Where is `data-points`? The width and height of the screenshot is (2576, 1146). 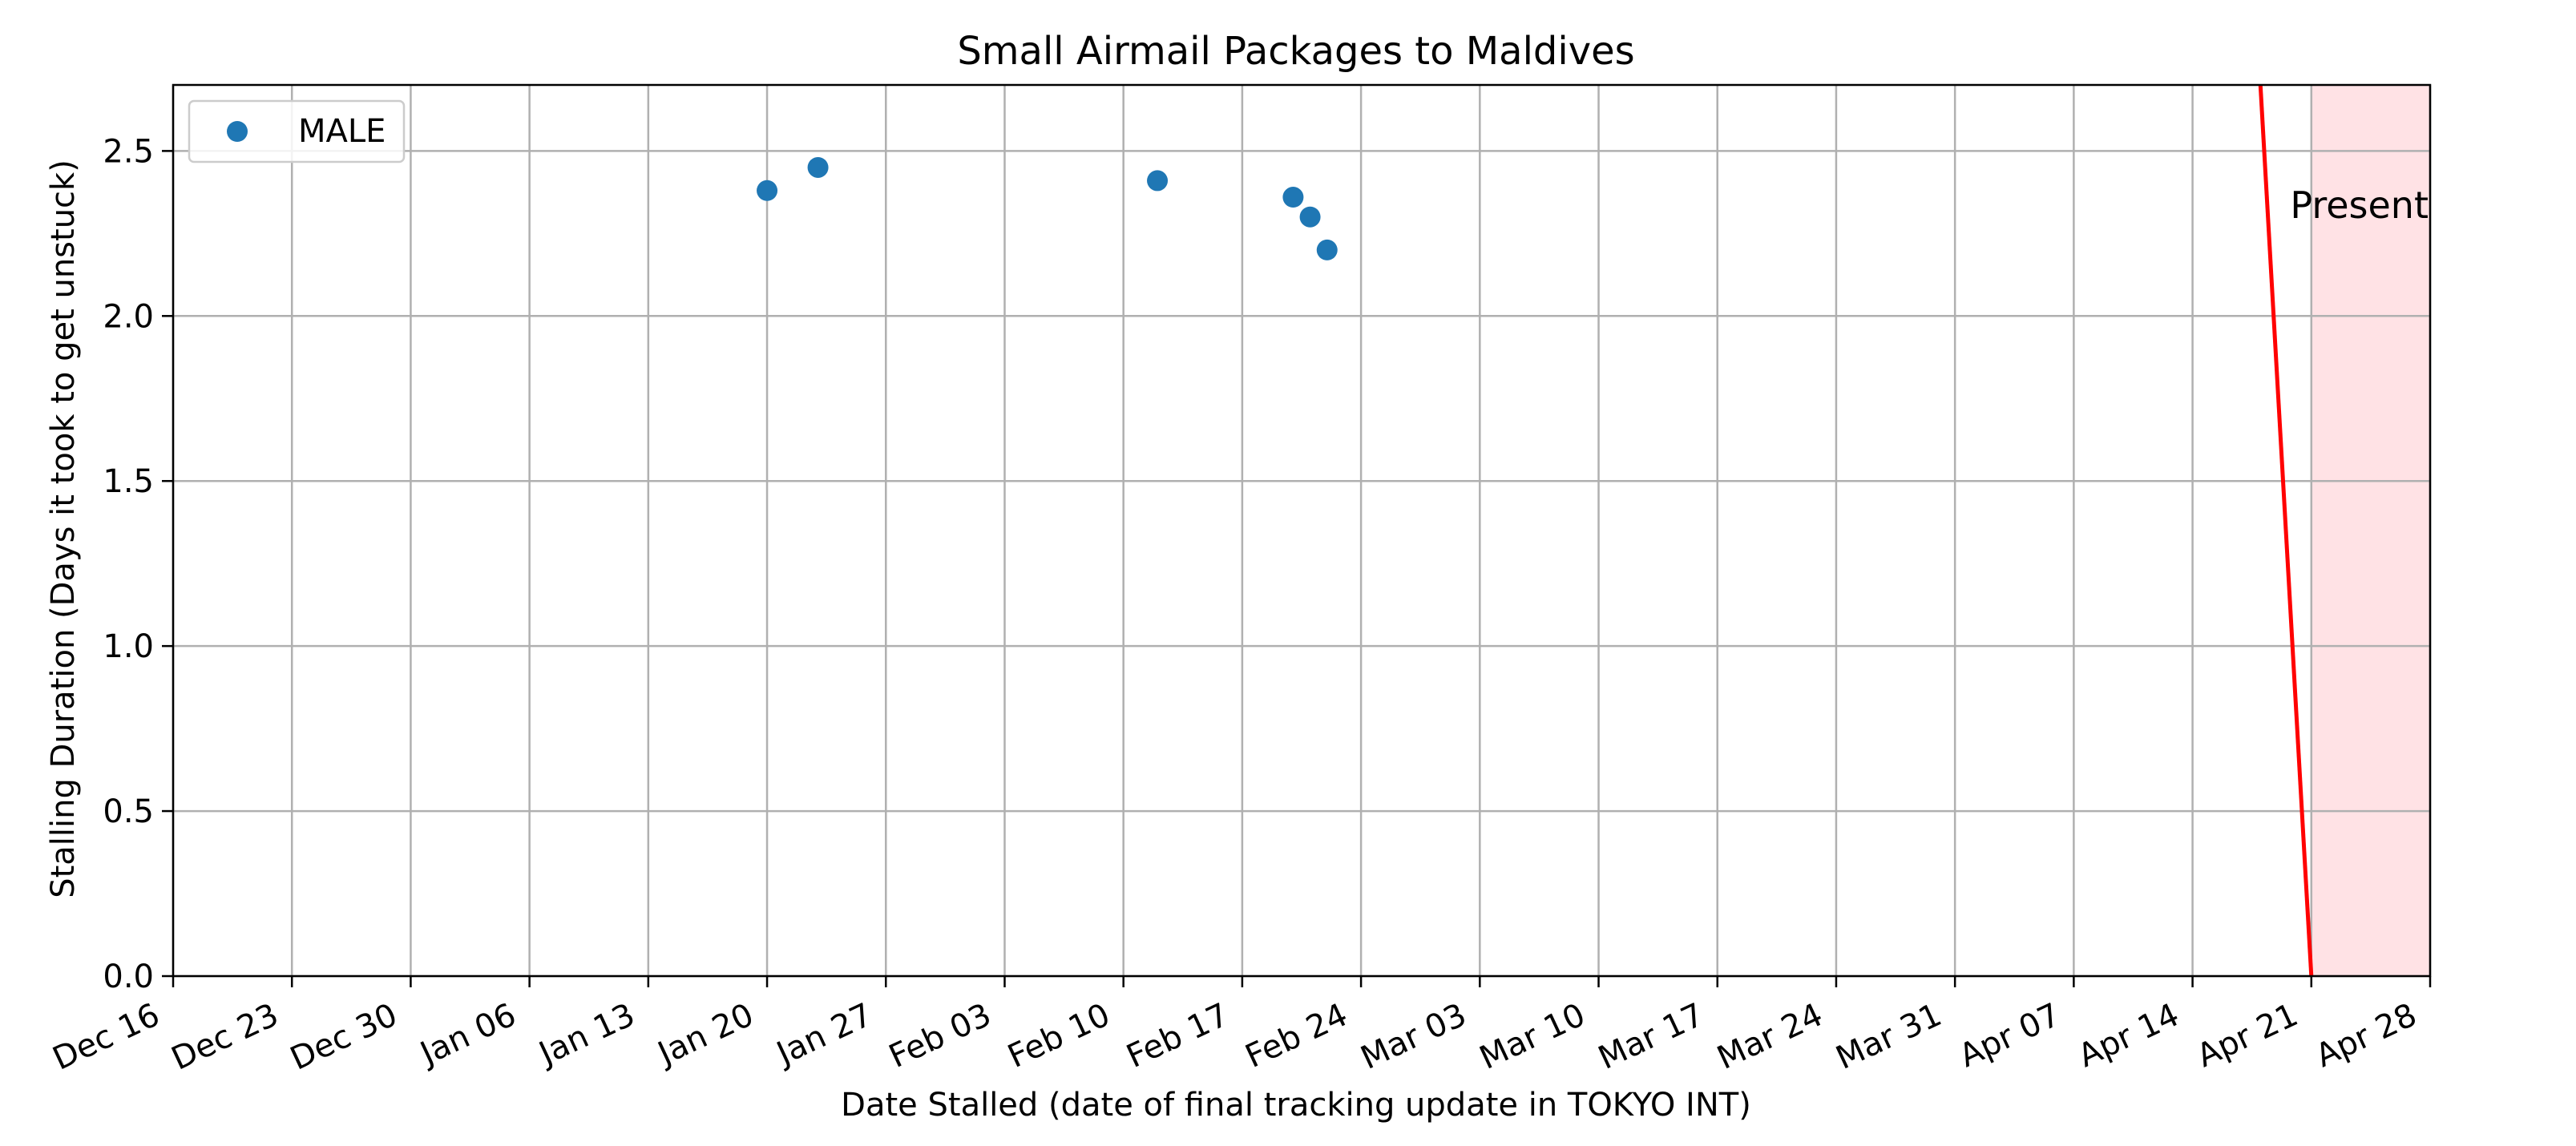 data-points is located at coordinates (1047, 208).